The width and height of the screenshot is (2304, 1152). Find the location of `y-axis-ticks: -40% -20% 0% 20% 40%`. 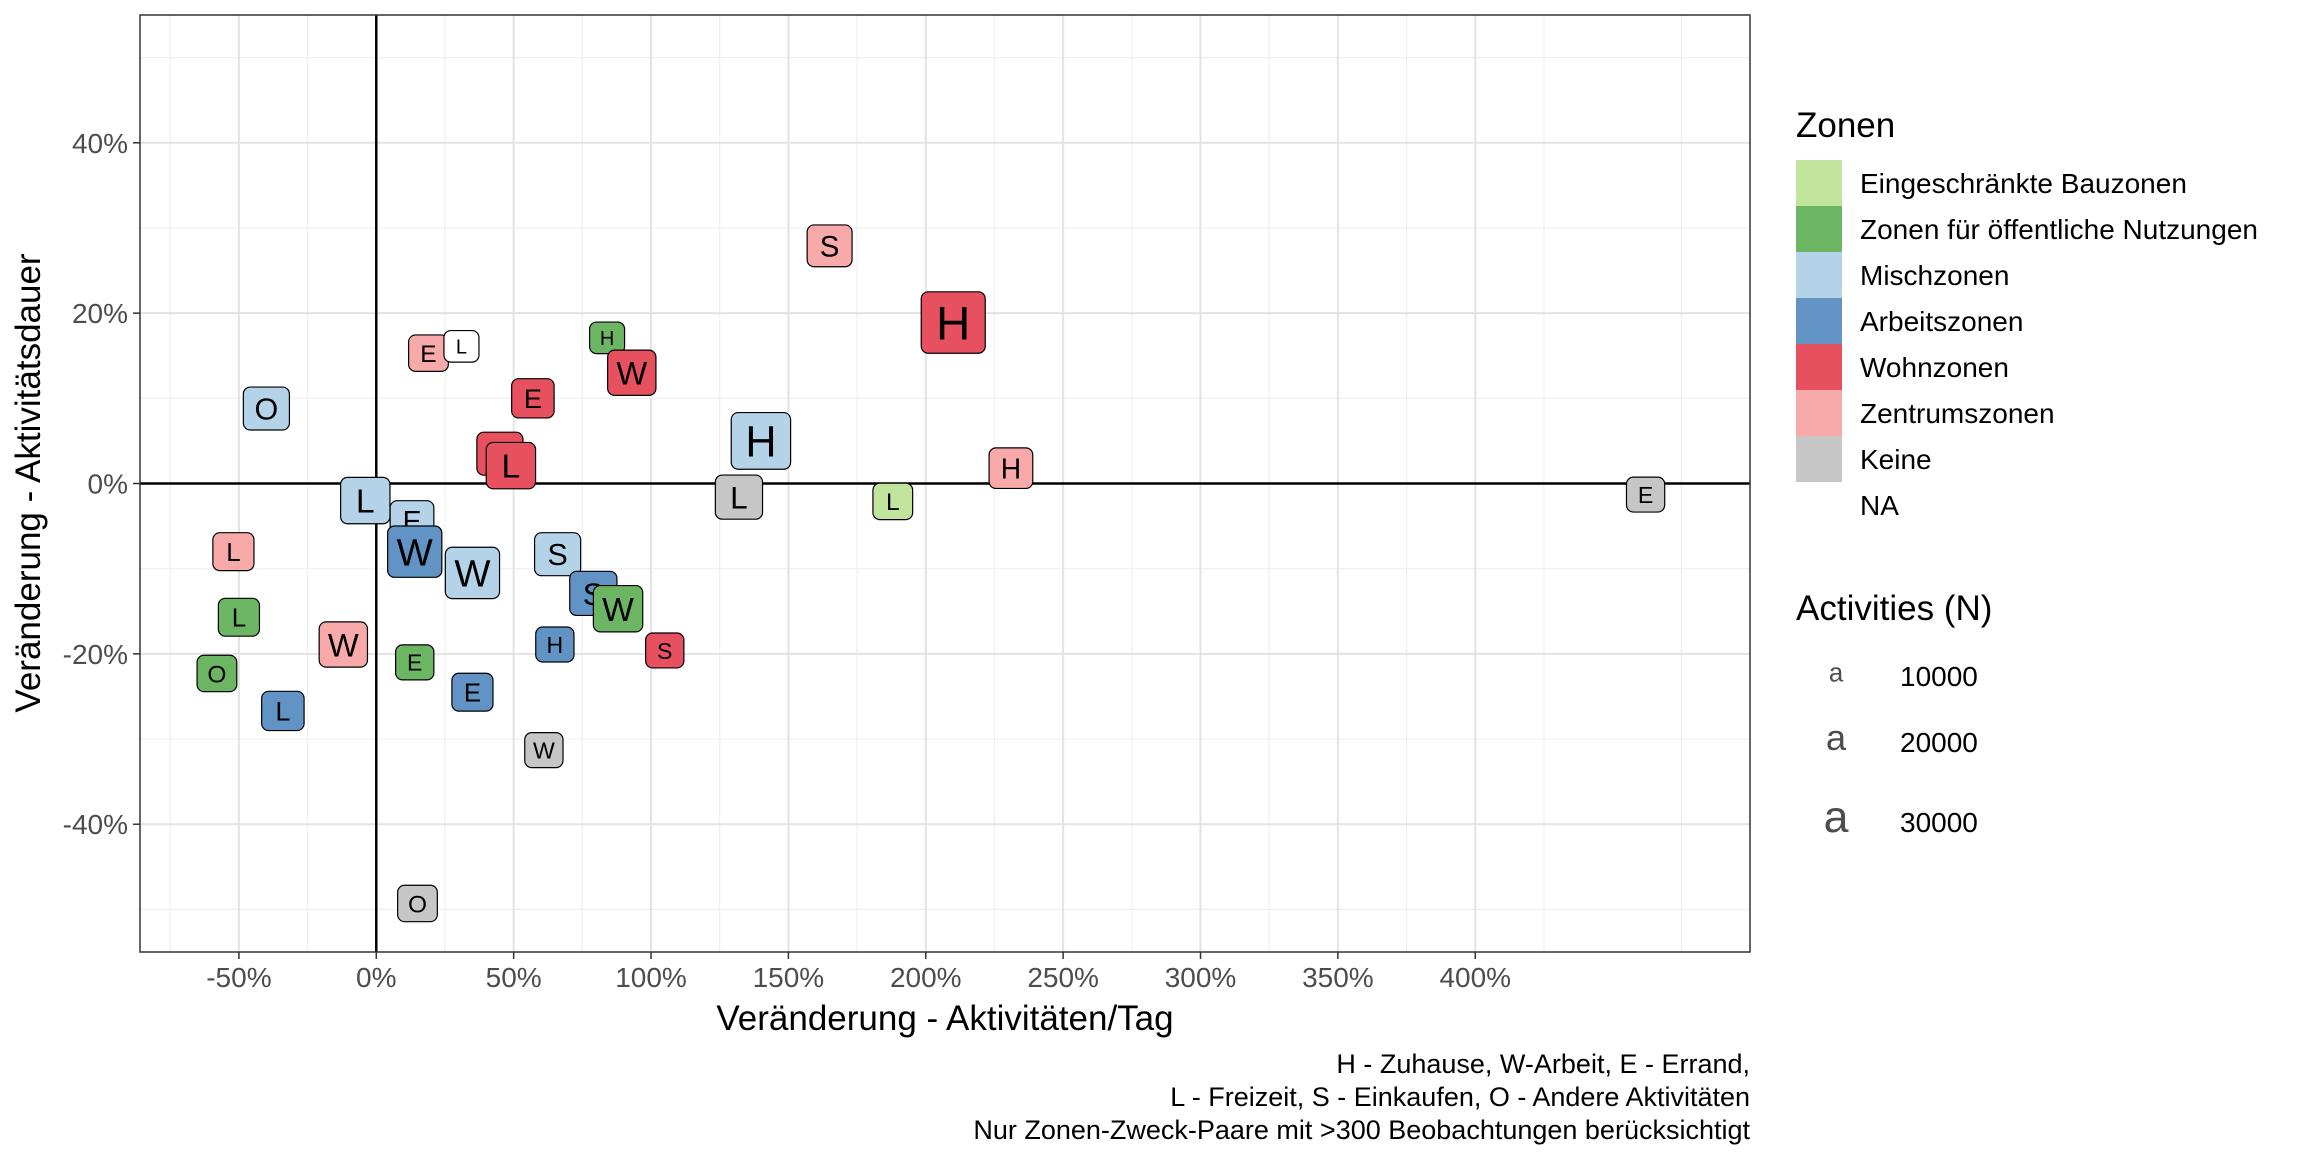

y-axis-ticks: -40% -20% 0% 20% 40% is located at coordinates (101, 484).